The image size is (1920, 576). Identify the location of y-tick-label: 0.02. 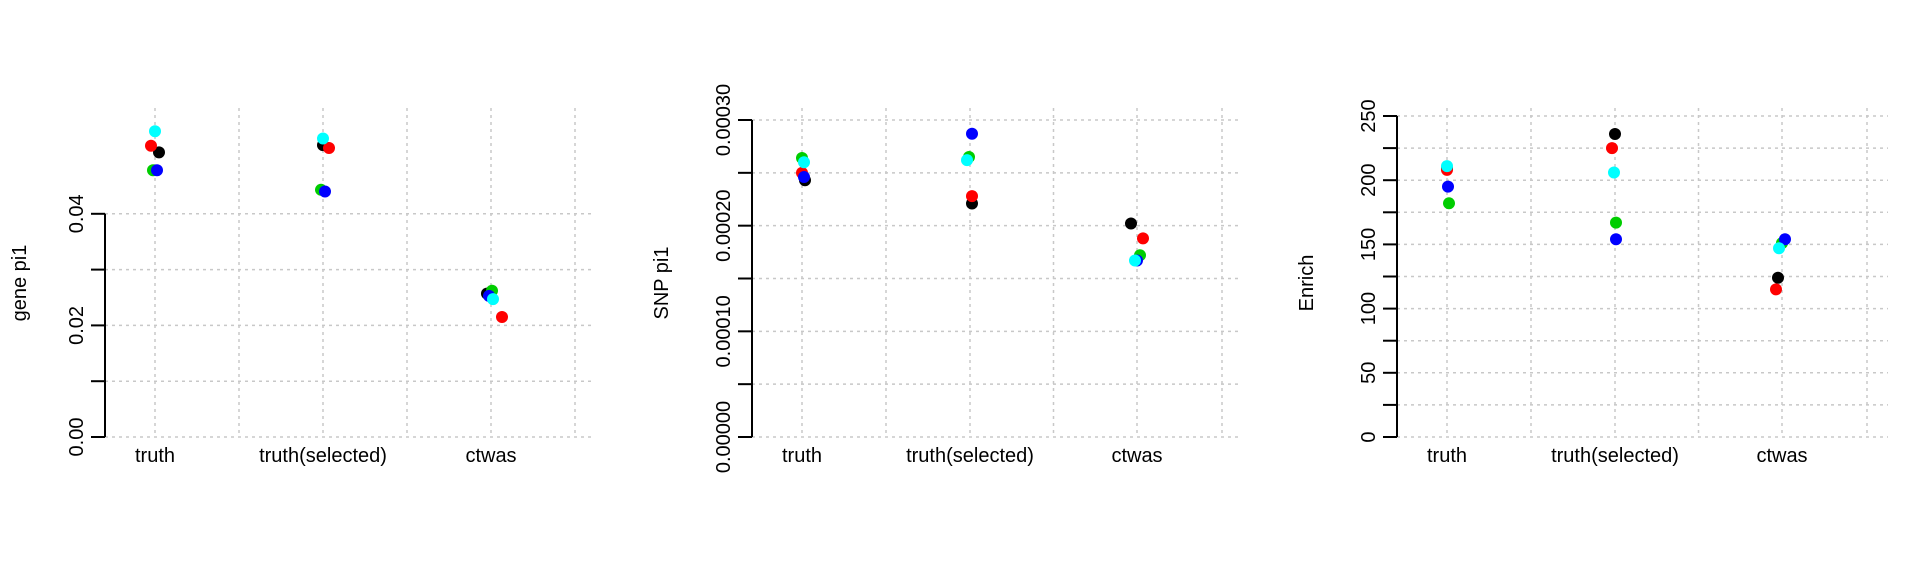
(77, 325).